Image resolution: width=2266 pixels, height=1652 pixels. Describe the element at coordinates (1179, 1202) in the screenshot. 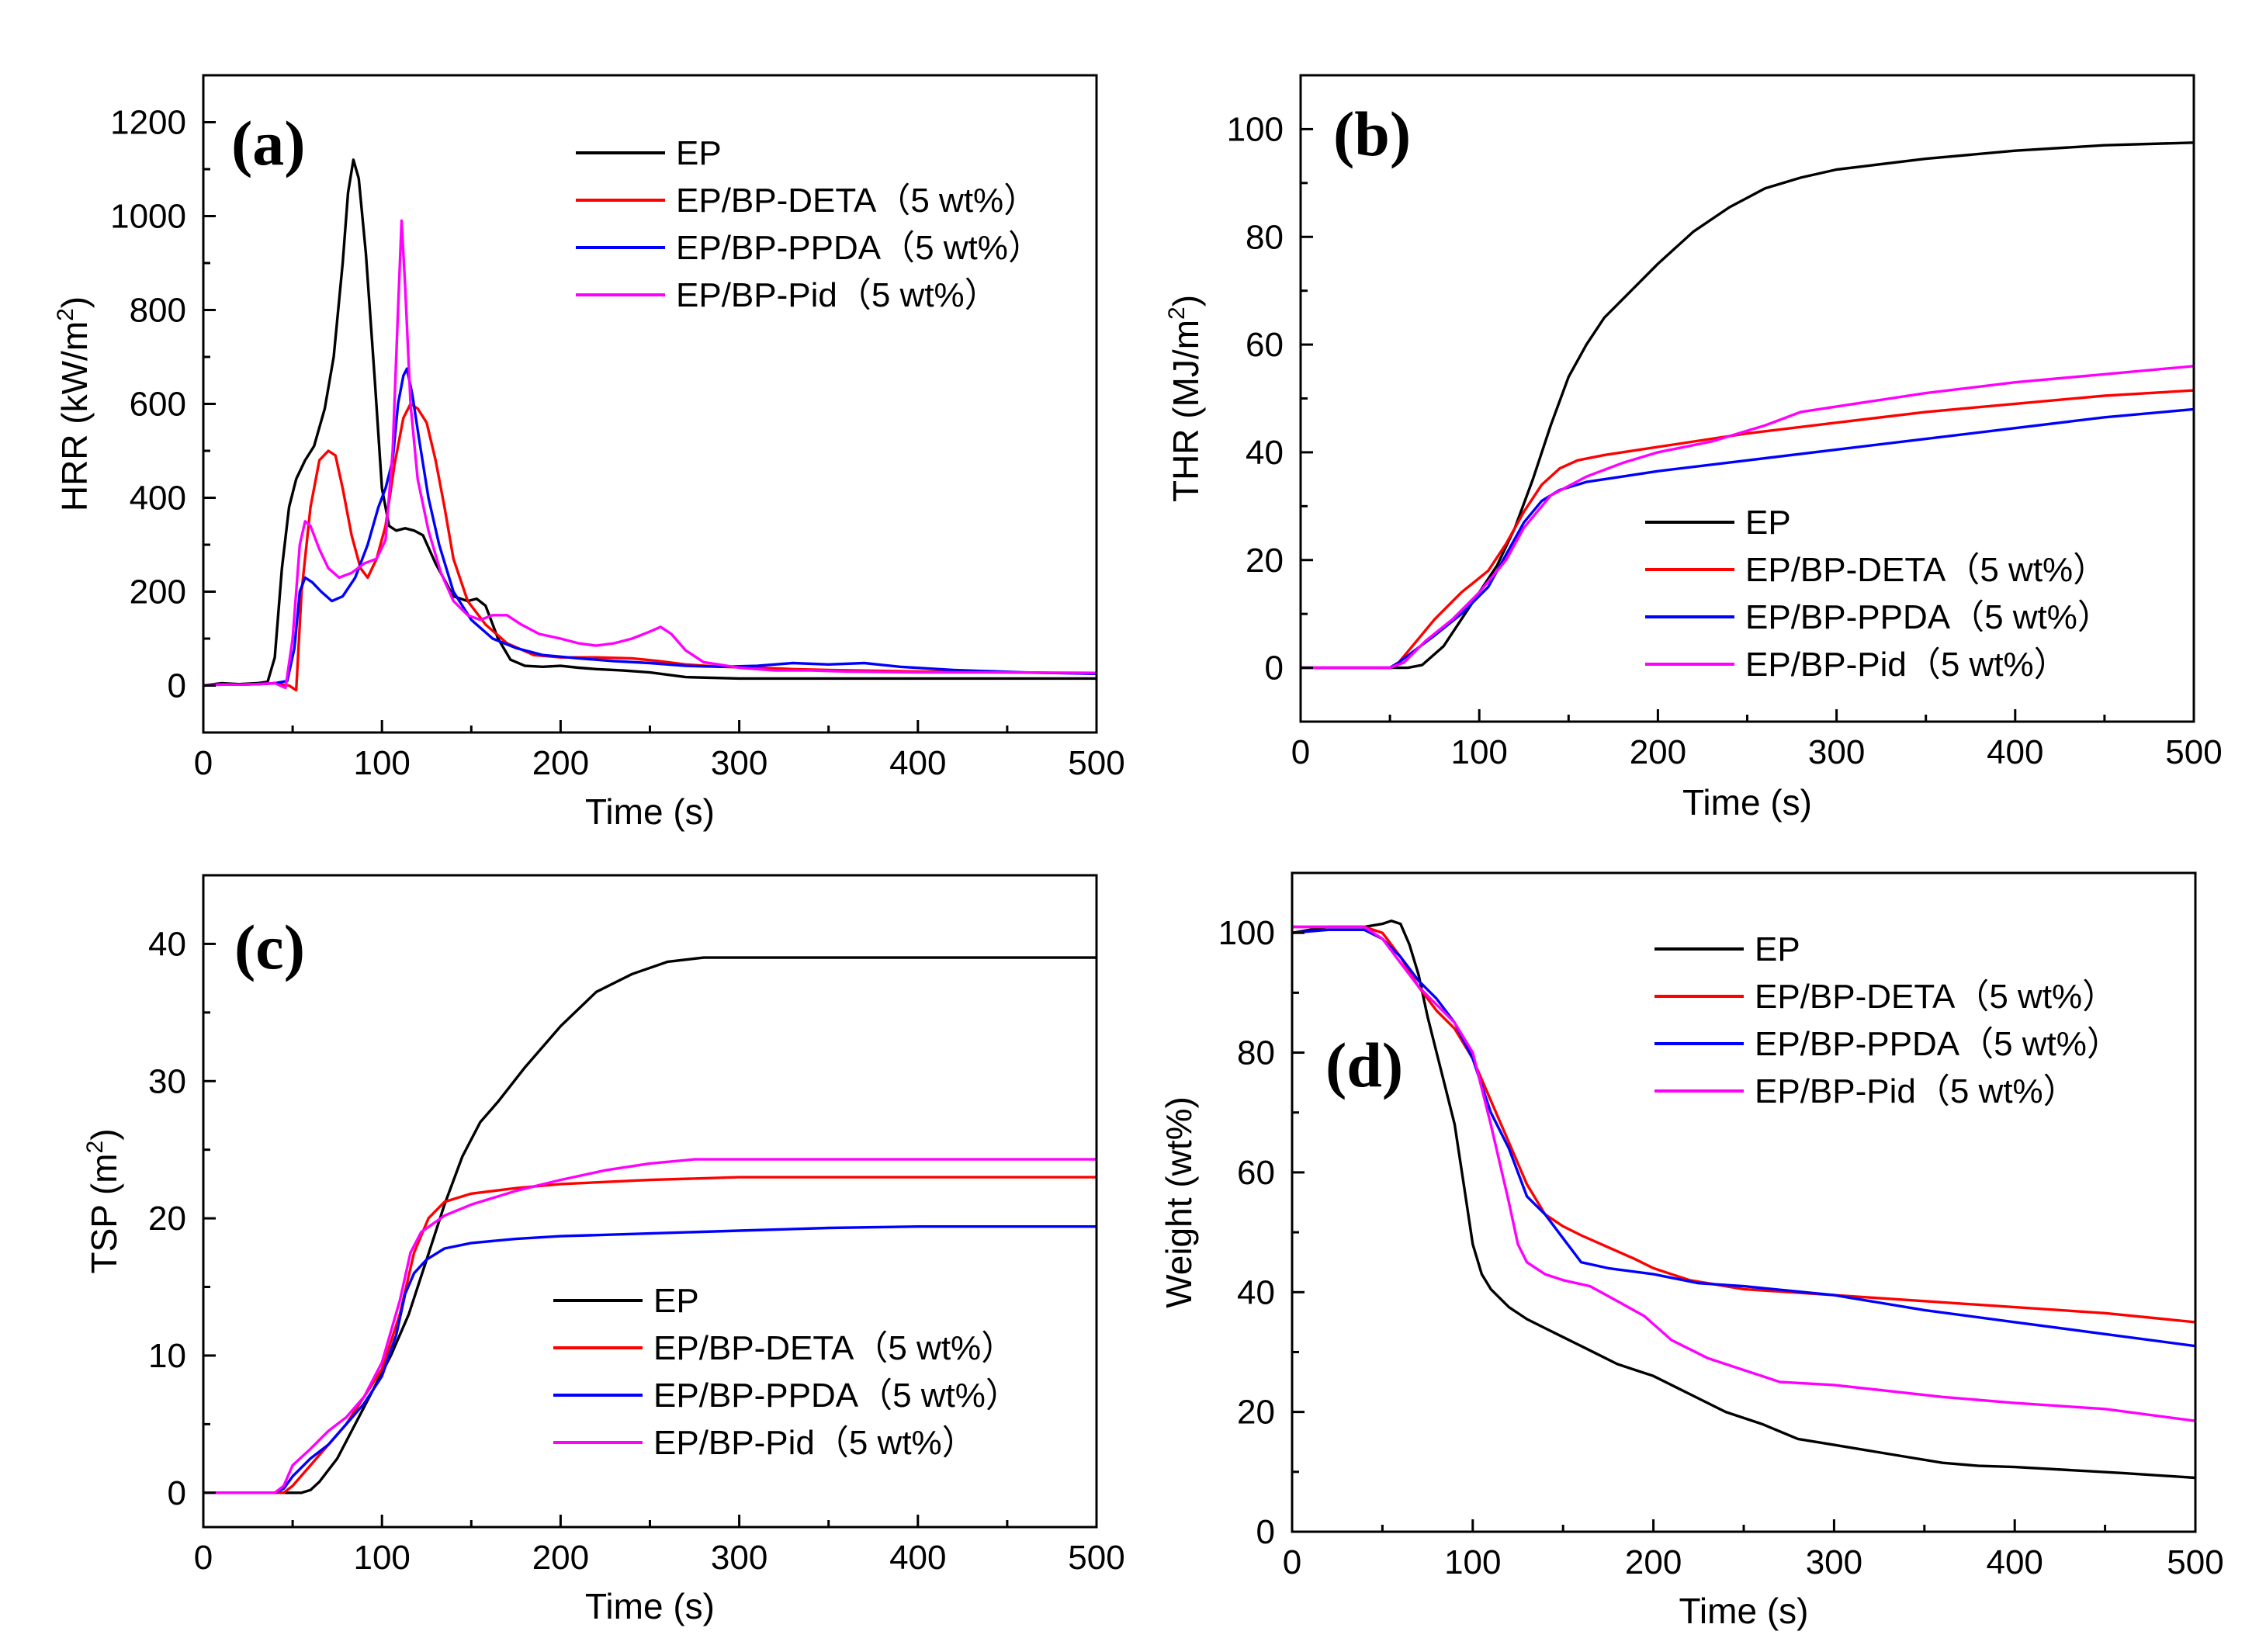

I see `y-axis-label: Weight (wt%)` at that location.